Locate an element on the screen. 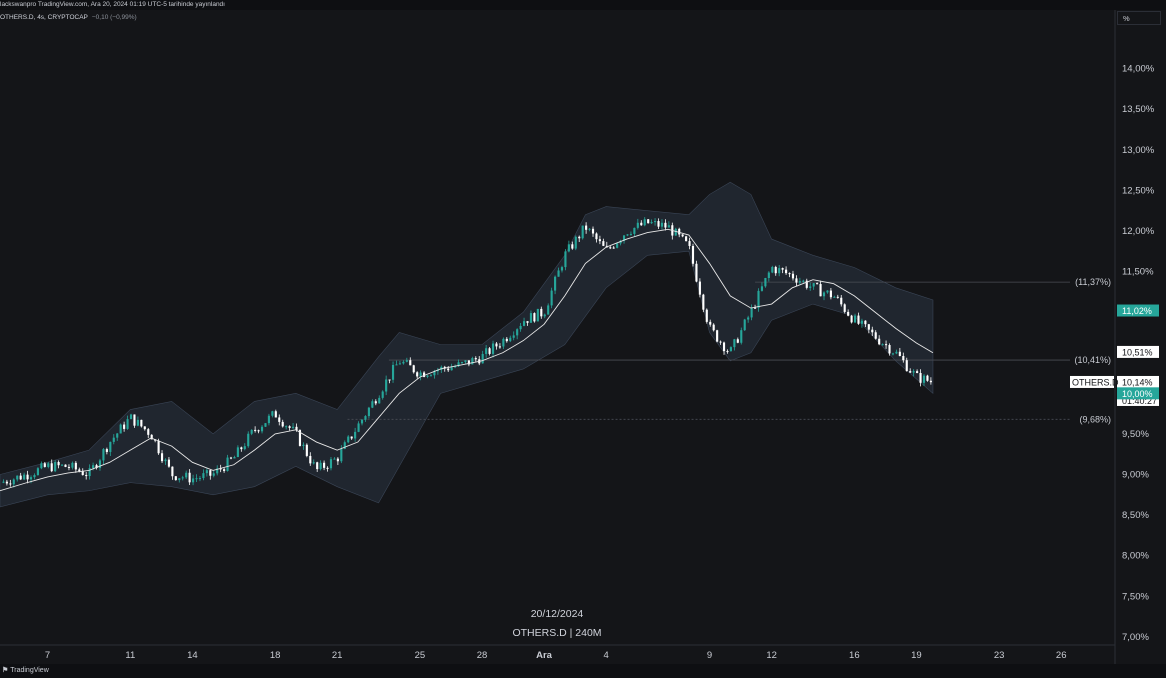 This screenshot has height=678, width=1166. price-tick-label: 11,50% is located at coordinates (1138, 272).